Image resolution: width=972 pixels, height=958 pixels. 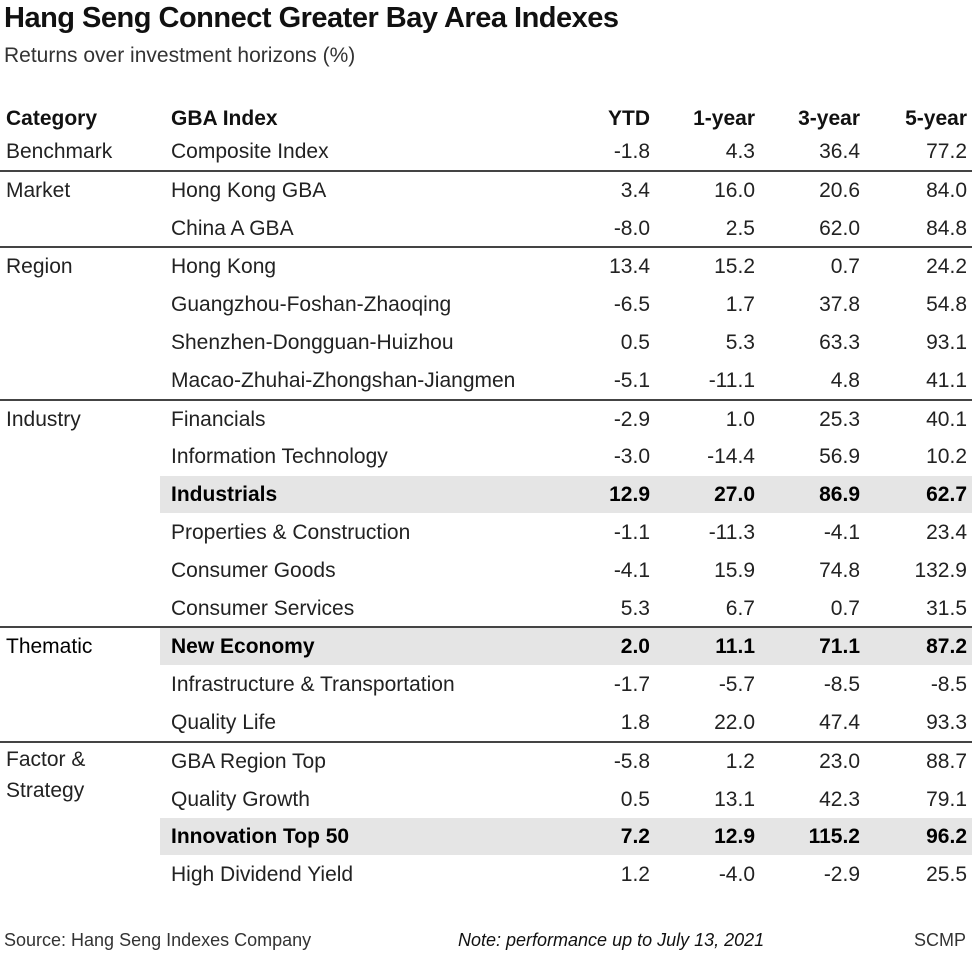 What do you see at coordinates (486, 228) in the screenshot?
I see `table-row: China A GBA -8.0 2.5 62.0 84.8` at bounding box center [486, 228].